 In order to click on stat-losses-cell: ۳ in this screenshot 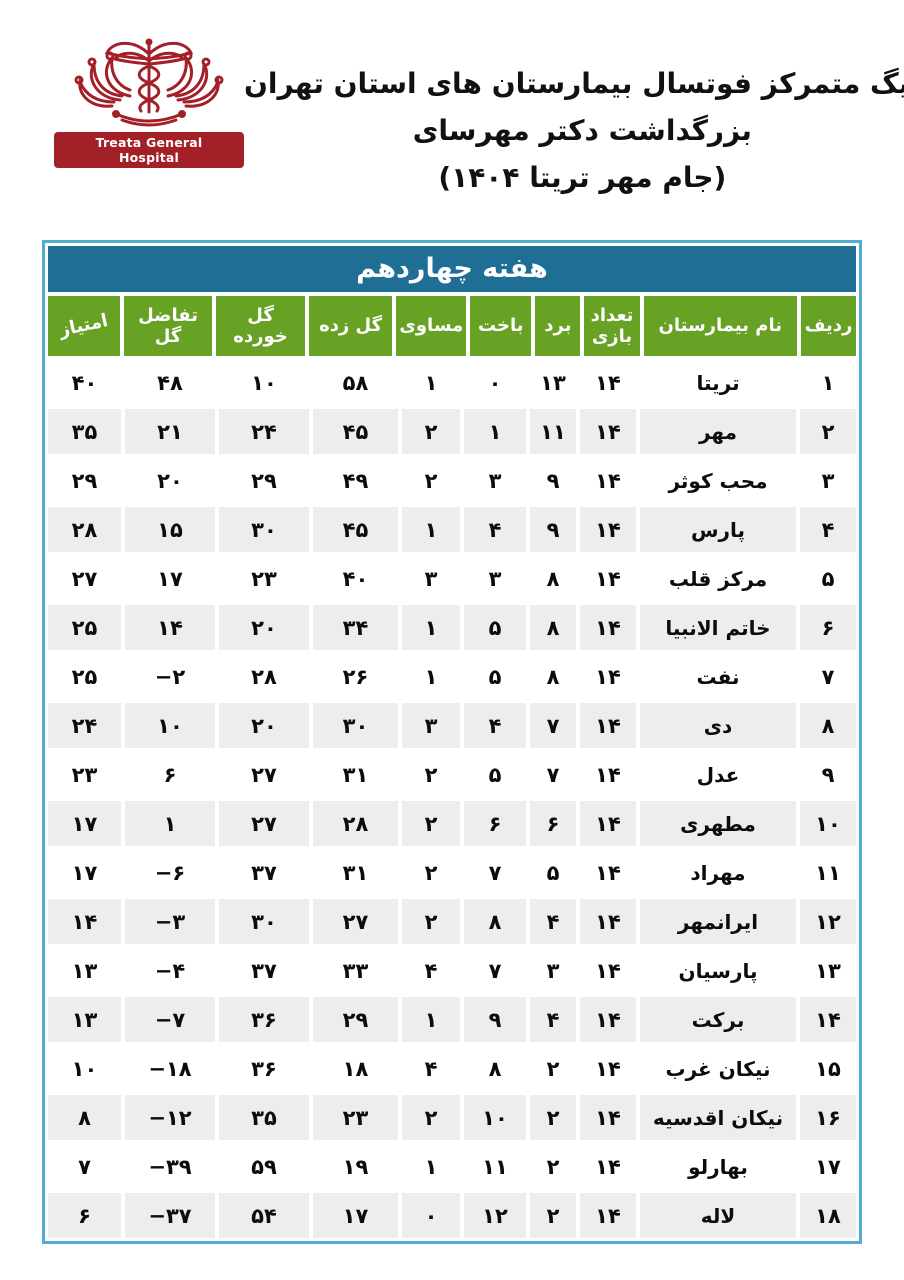, I will do `click(495, 480)`.